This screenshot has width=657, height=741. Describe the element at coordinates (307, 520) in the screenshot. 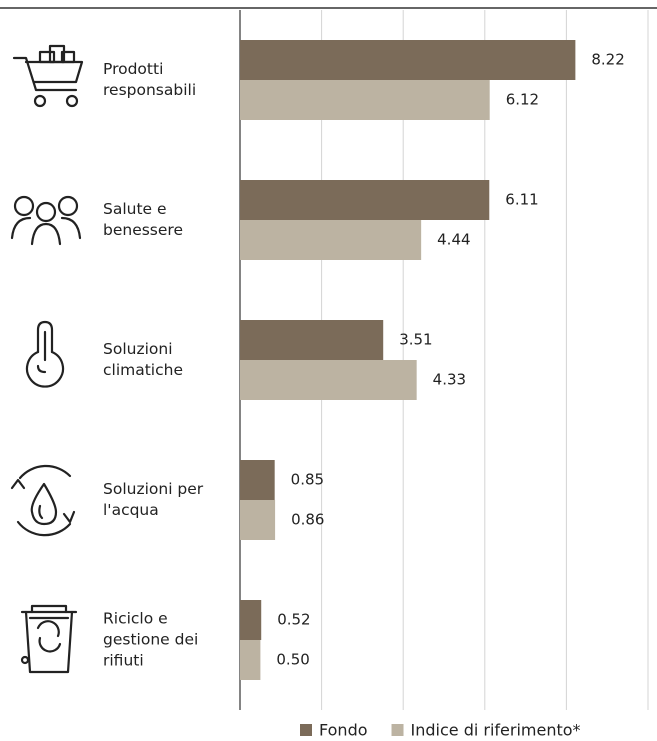

I see `value-label: 0.86` at that location.